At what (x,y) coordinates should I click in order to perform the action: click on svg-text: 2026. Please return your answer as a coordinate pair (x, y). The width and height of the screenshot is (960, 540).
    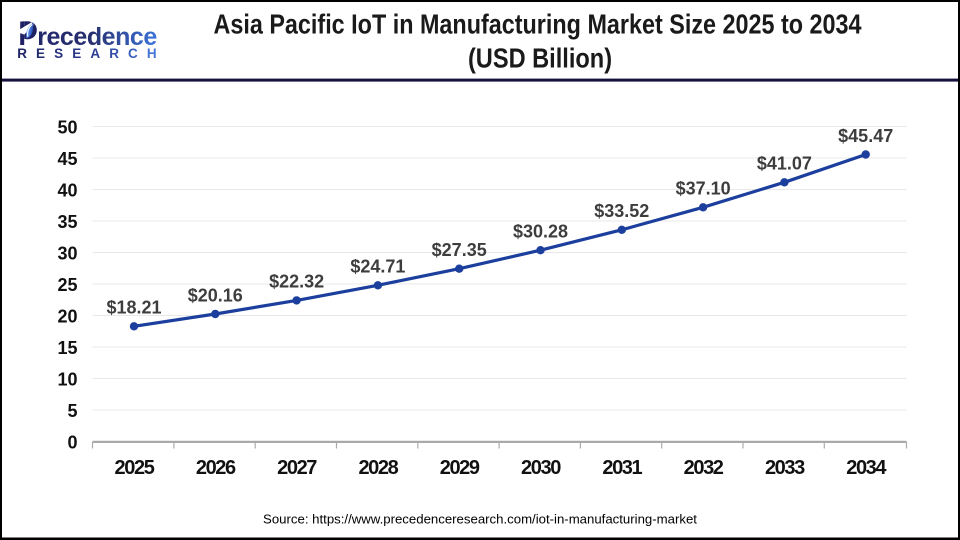
    Looking at the image, I should click on (216, 468).